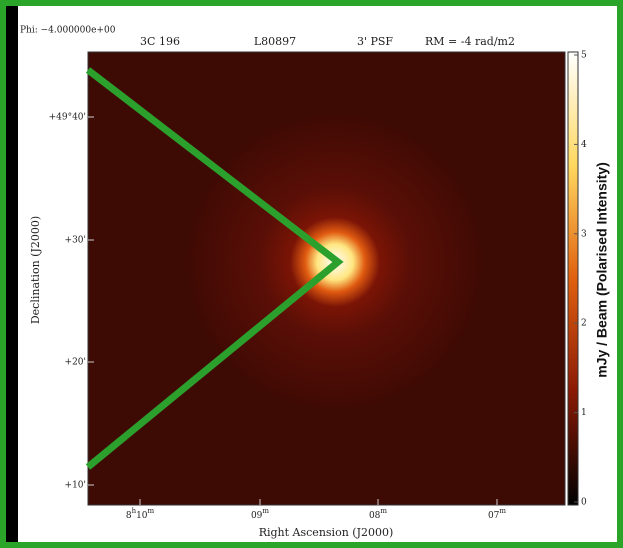 This screenshot has width=623, height=548. Describe the element at coordinates (12, 274) in the screenshot. I see `side-strip` at that location.